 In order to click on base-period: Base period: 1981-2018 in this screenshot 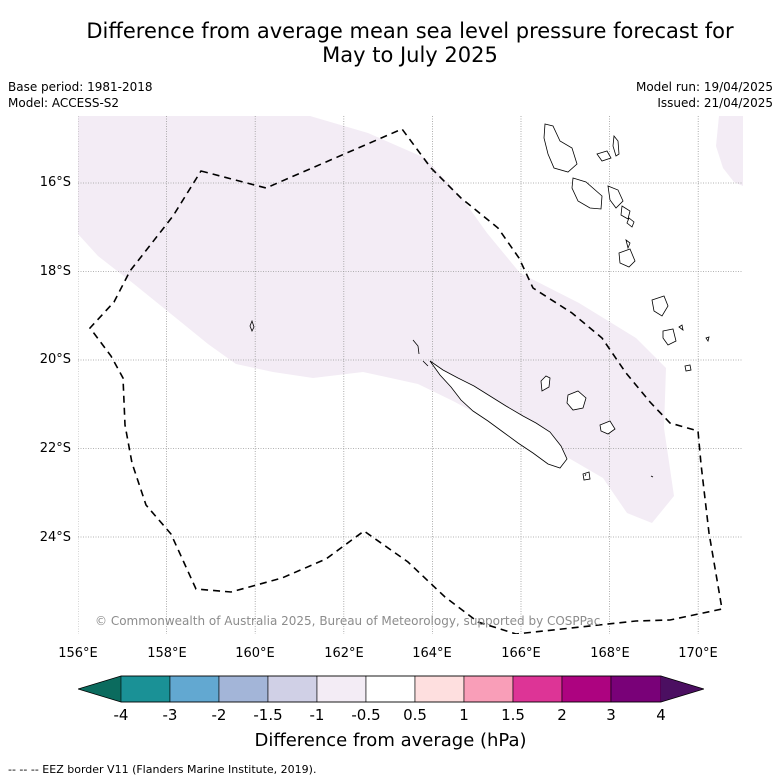, I will do `click(80, 87)`.